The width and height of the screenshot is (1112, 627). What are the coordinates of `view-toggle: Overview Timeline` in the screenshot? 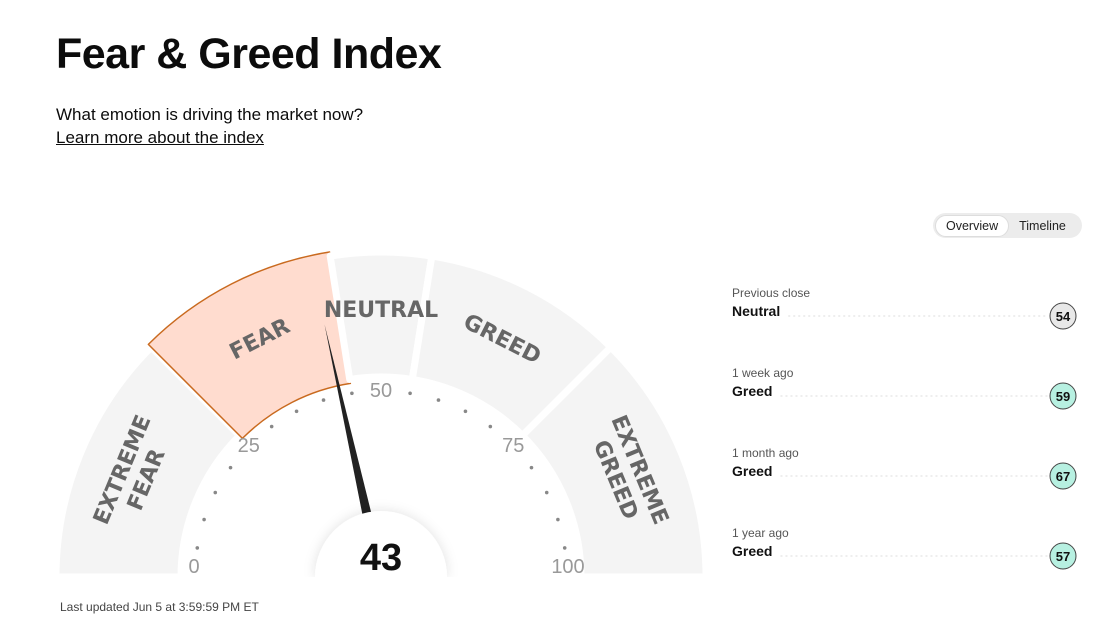 It's located at (1007, 225).